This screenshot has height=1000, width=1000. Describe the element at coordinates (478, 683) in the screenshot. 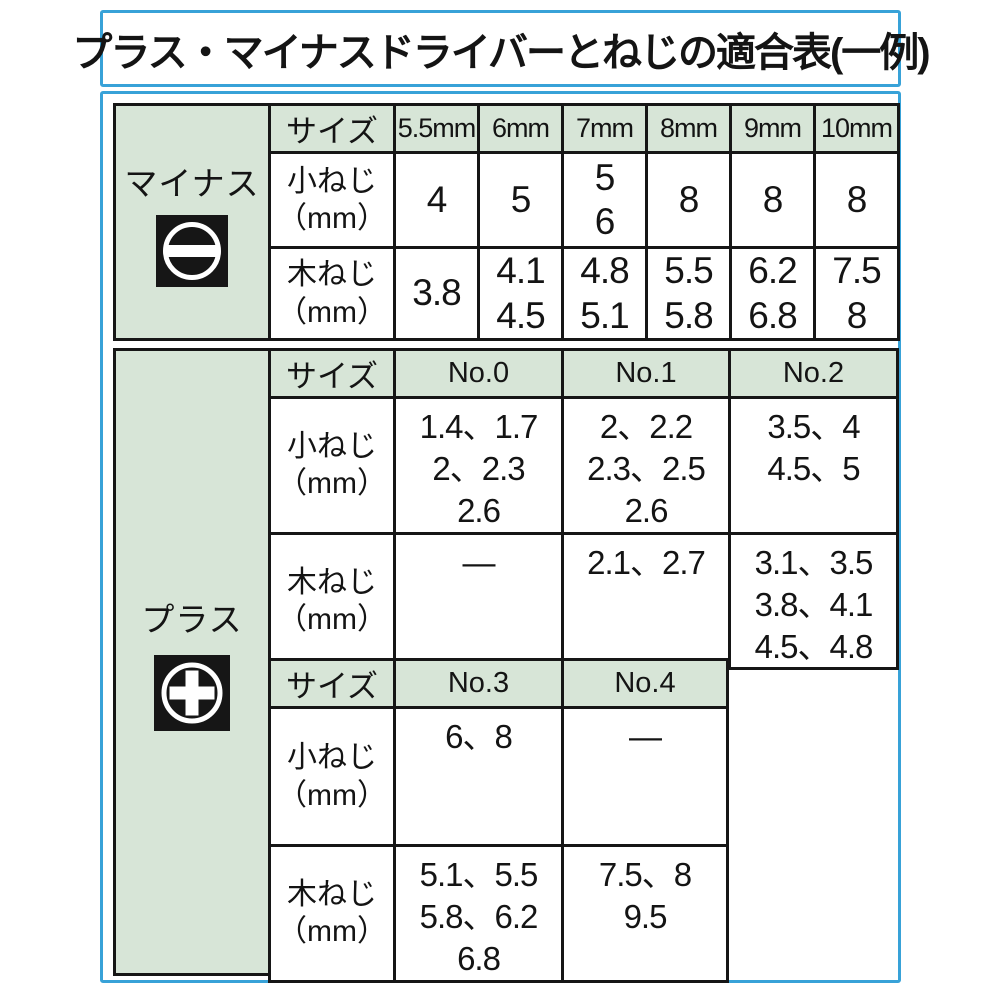

I see `column-header: No.3` at that location.